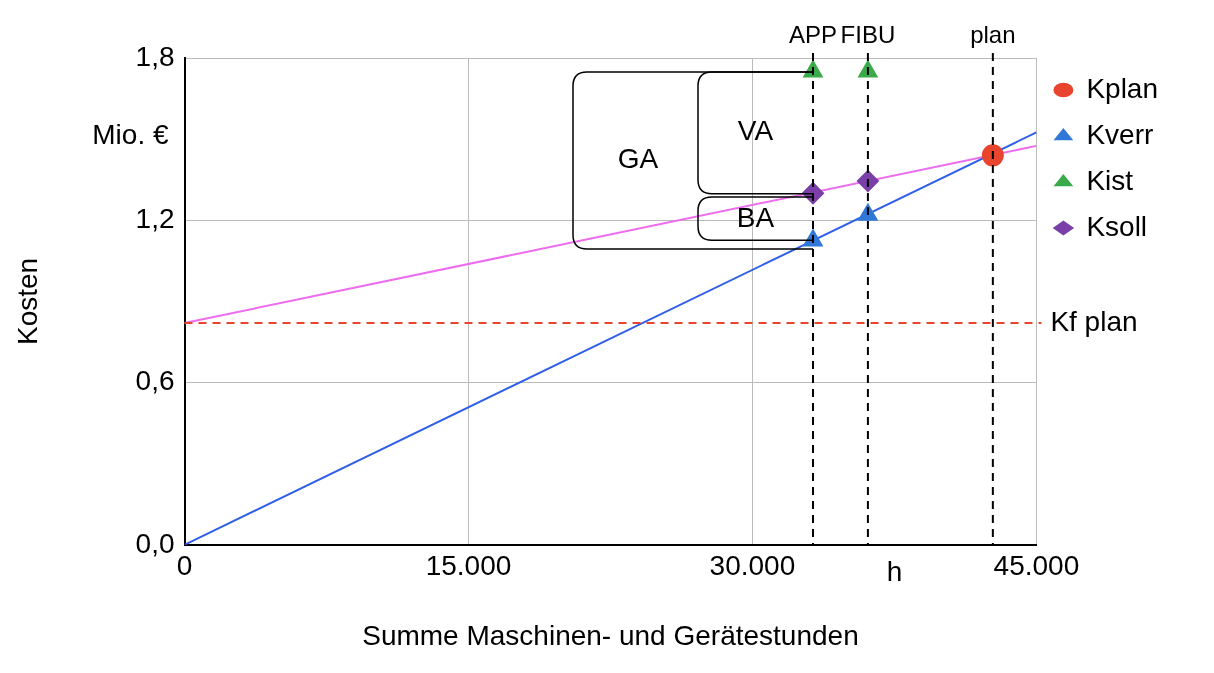 Image resolution: width=1214 pixels, height=673 pixels. What do you see at coordinates (755, 131) in the screenshot?
I see `annotation: VA` at bounding box center [755, 131].